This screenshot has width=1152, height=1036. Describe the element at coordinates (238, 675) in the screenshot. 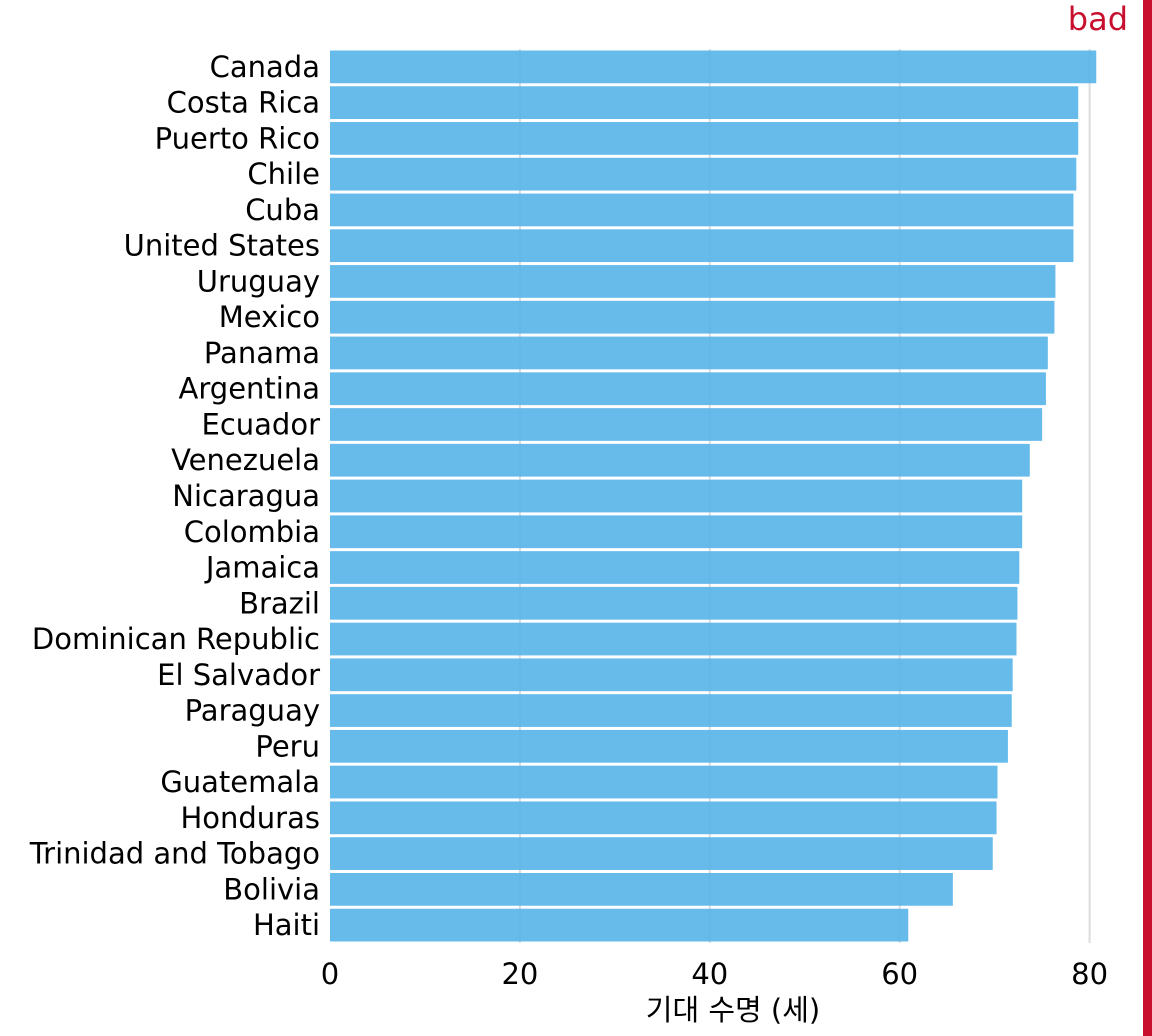

I see `category-label: El Salvador` at that location.